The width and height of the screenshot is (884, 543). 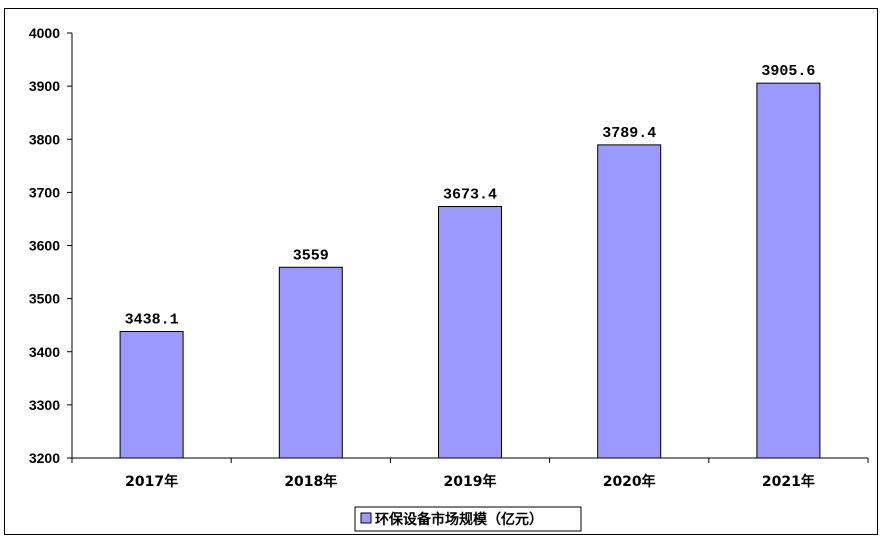 What do you see at coordinates (44, 139) in the screenshot?
I see `y-tick-label: 3800` at bounding box center [44, 139].